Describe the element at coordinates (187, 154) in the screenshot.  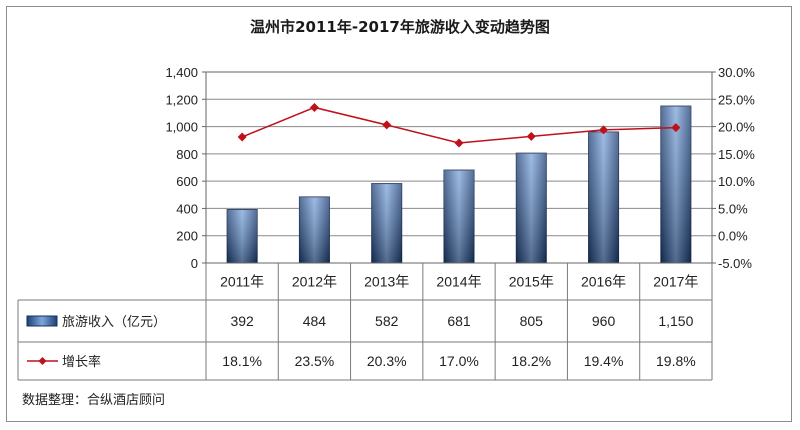
I see `y-left-tick-label: 800` at that location.